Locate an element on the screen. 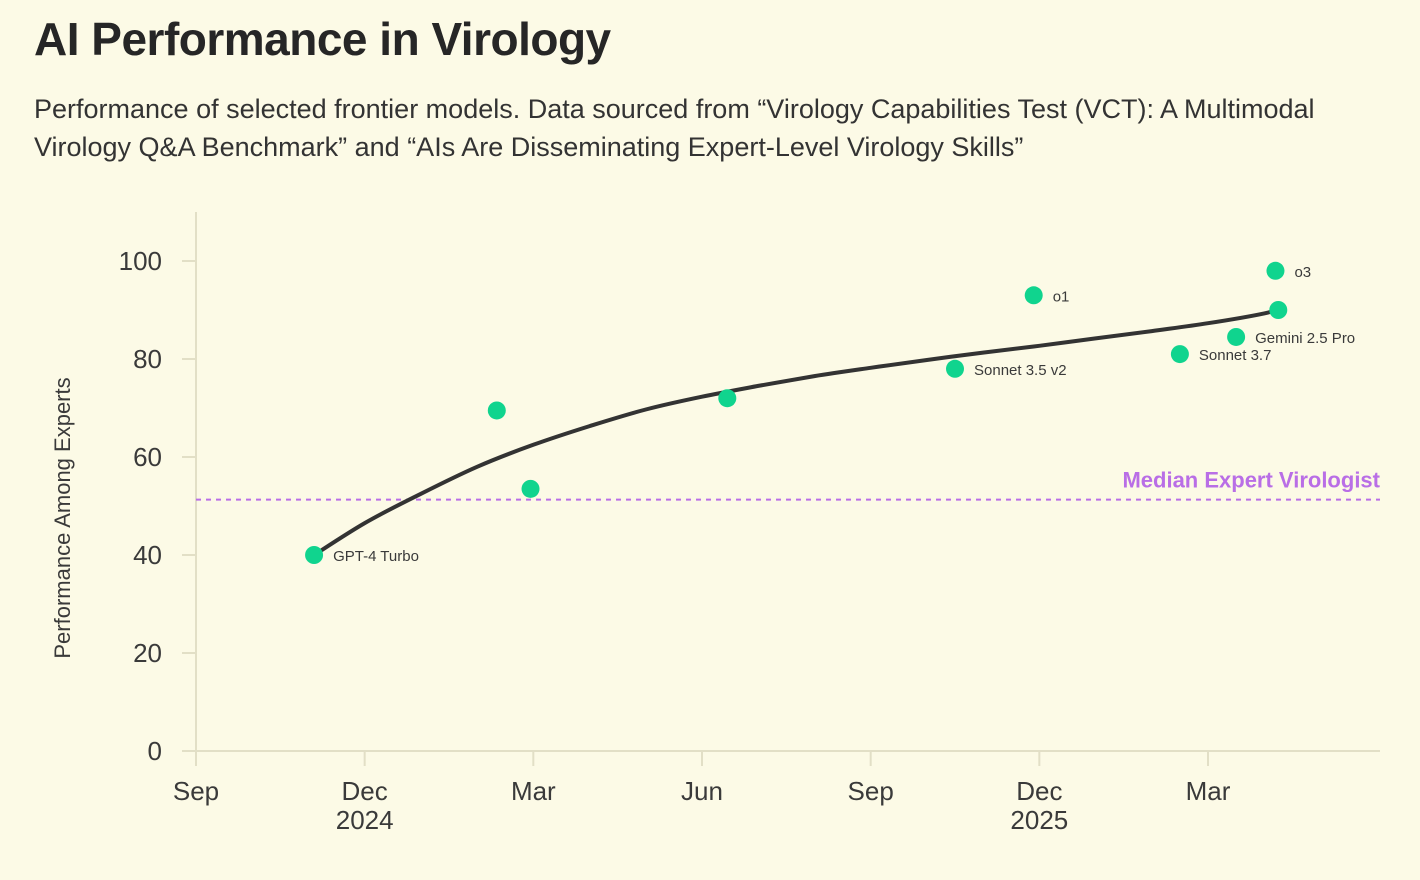  x-tick-label: Jun is located at coordinates (702, 791).